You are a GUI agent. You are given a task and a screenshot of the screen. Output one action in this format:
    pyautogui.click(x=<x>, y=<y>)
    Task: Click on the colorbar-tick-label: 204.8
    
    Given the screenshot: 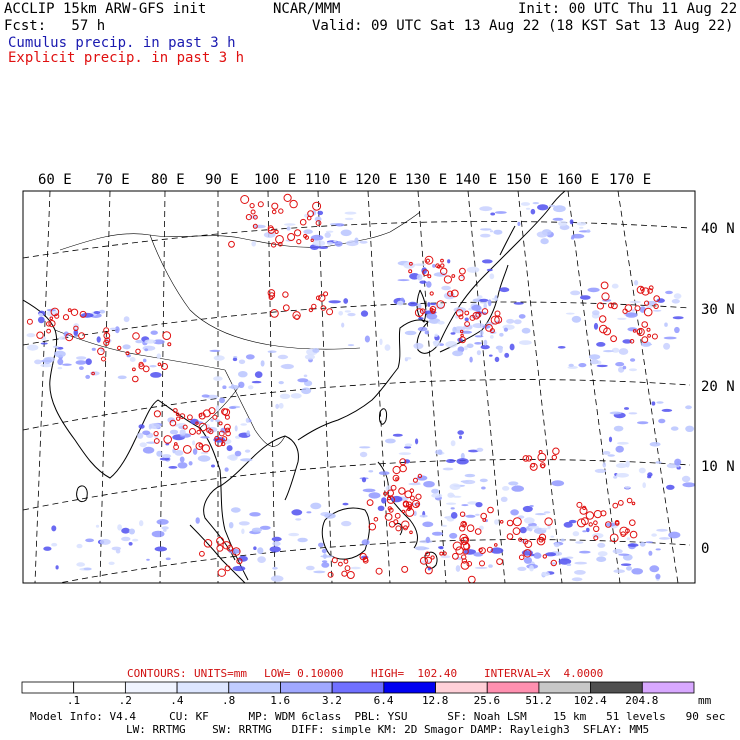 What is the action you would take?
    pyautogui.click(x=642, y=700)
    